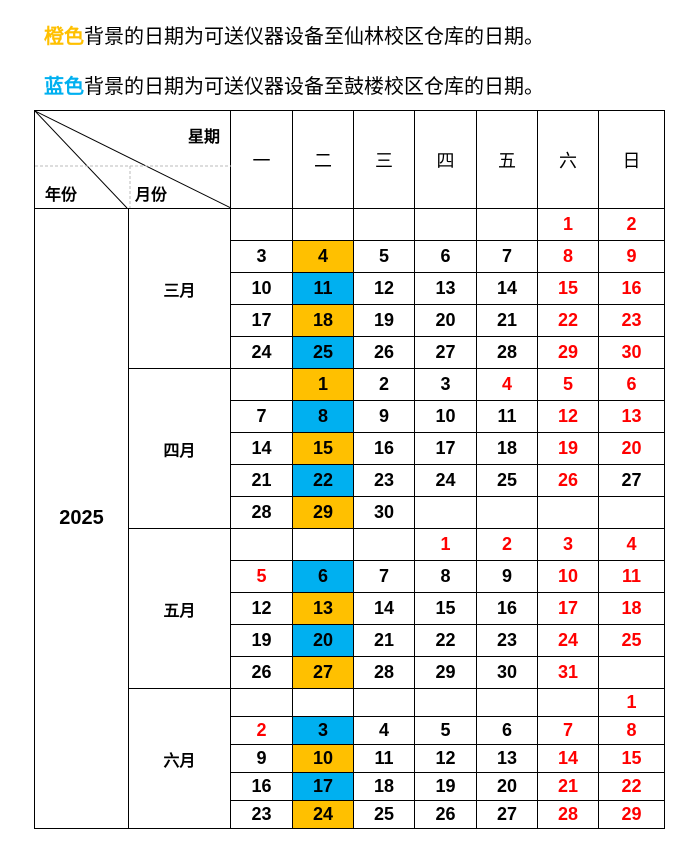 The width and height of the screenshot is (696, 850). Describe the element at coordinates (384, 159) in the screenshot. I see `weekday-header: 三` at that location.